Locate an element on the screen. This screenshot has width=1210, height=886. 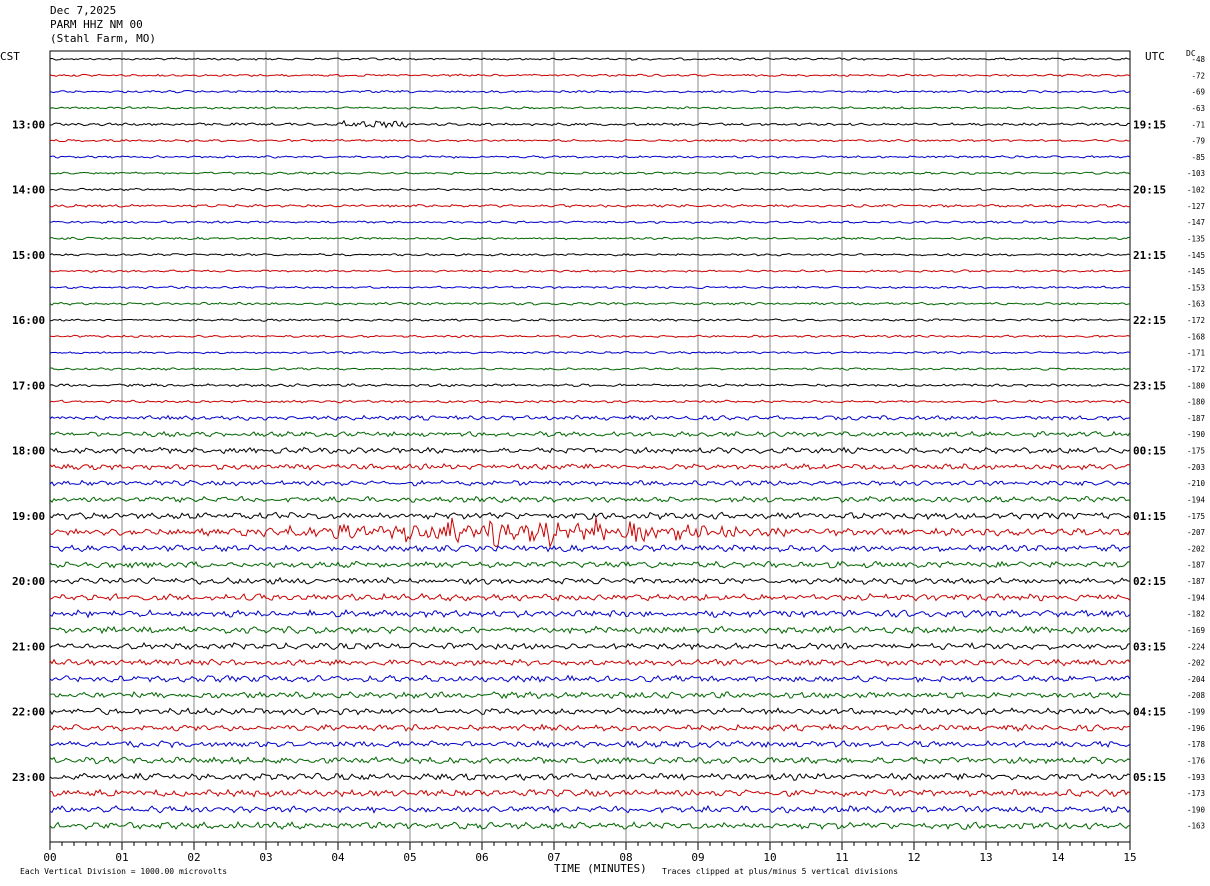
dc-offset-label: -71 is located at coordinates (1198, 124).